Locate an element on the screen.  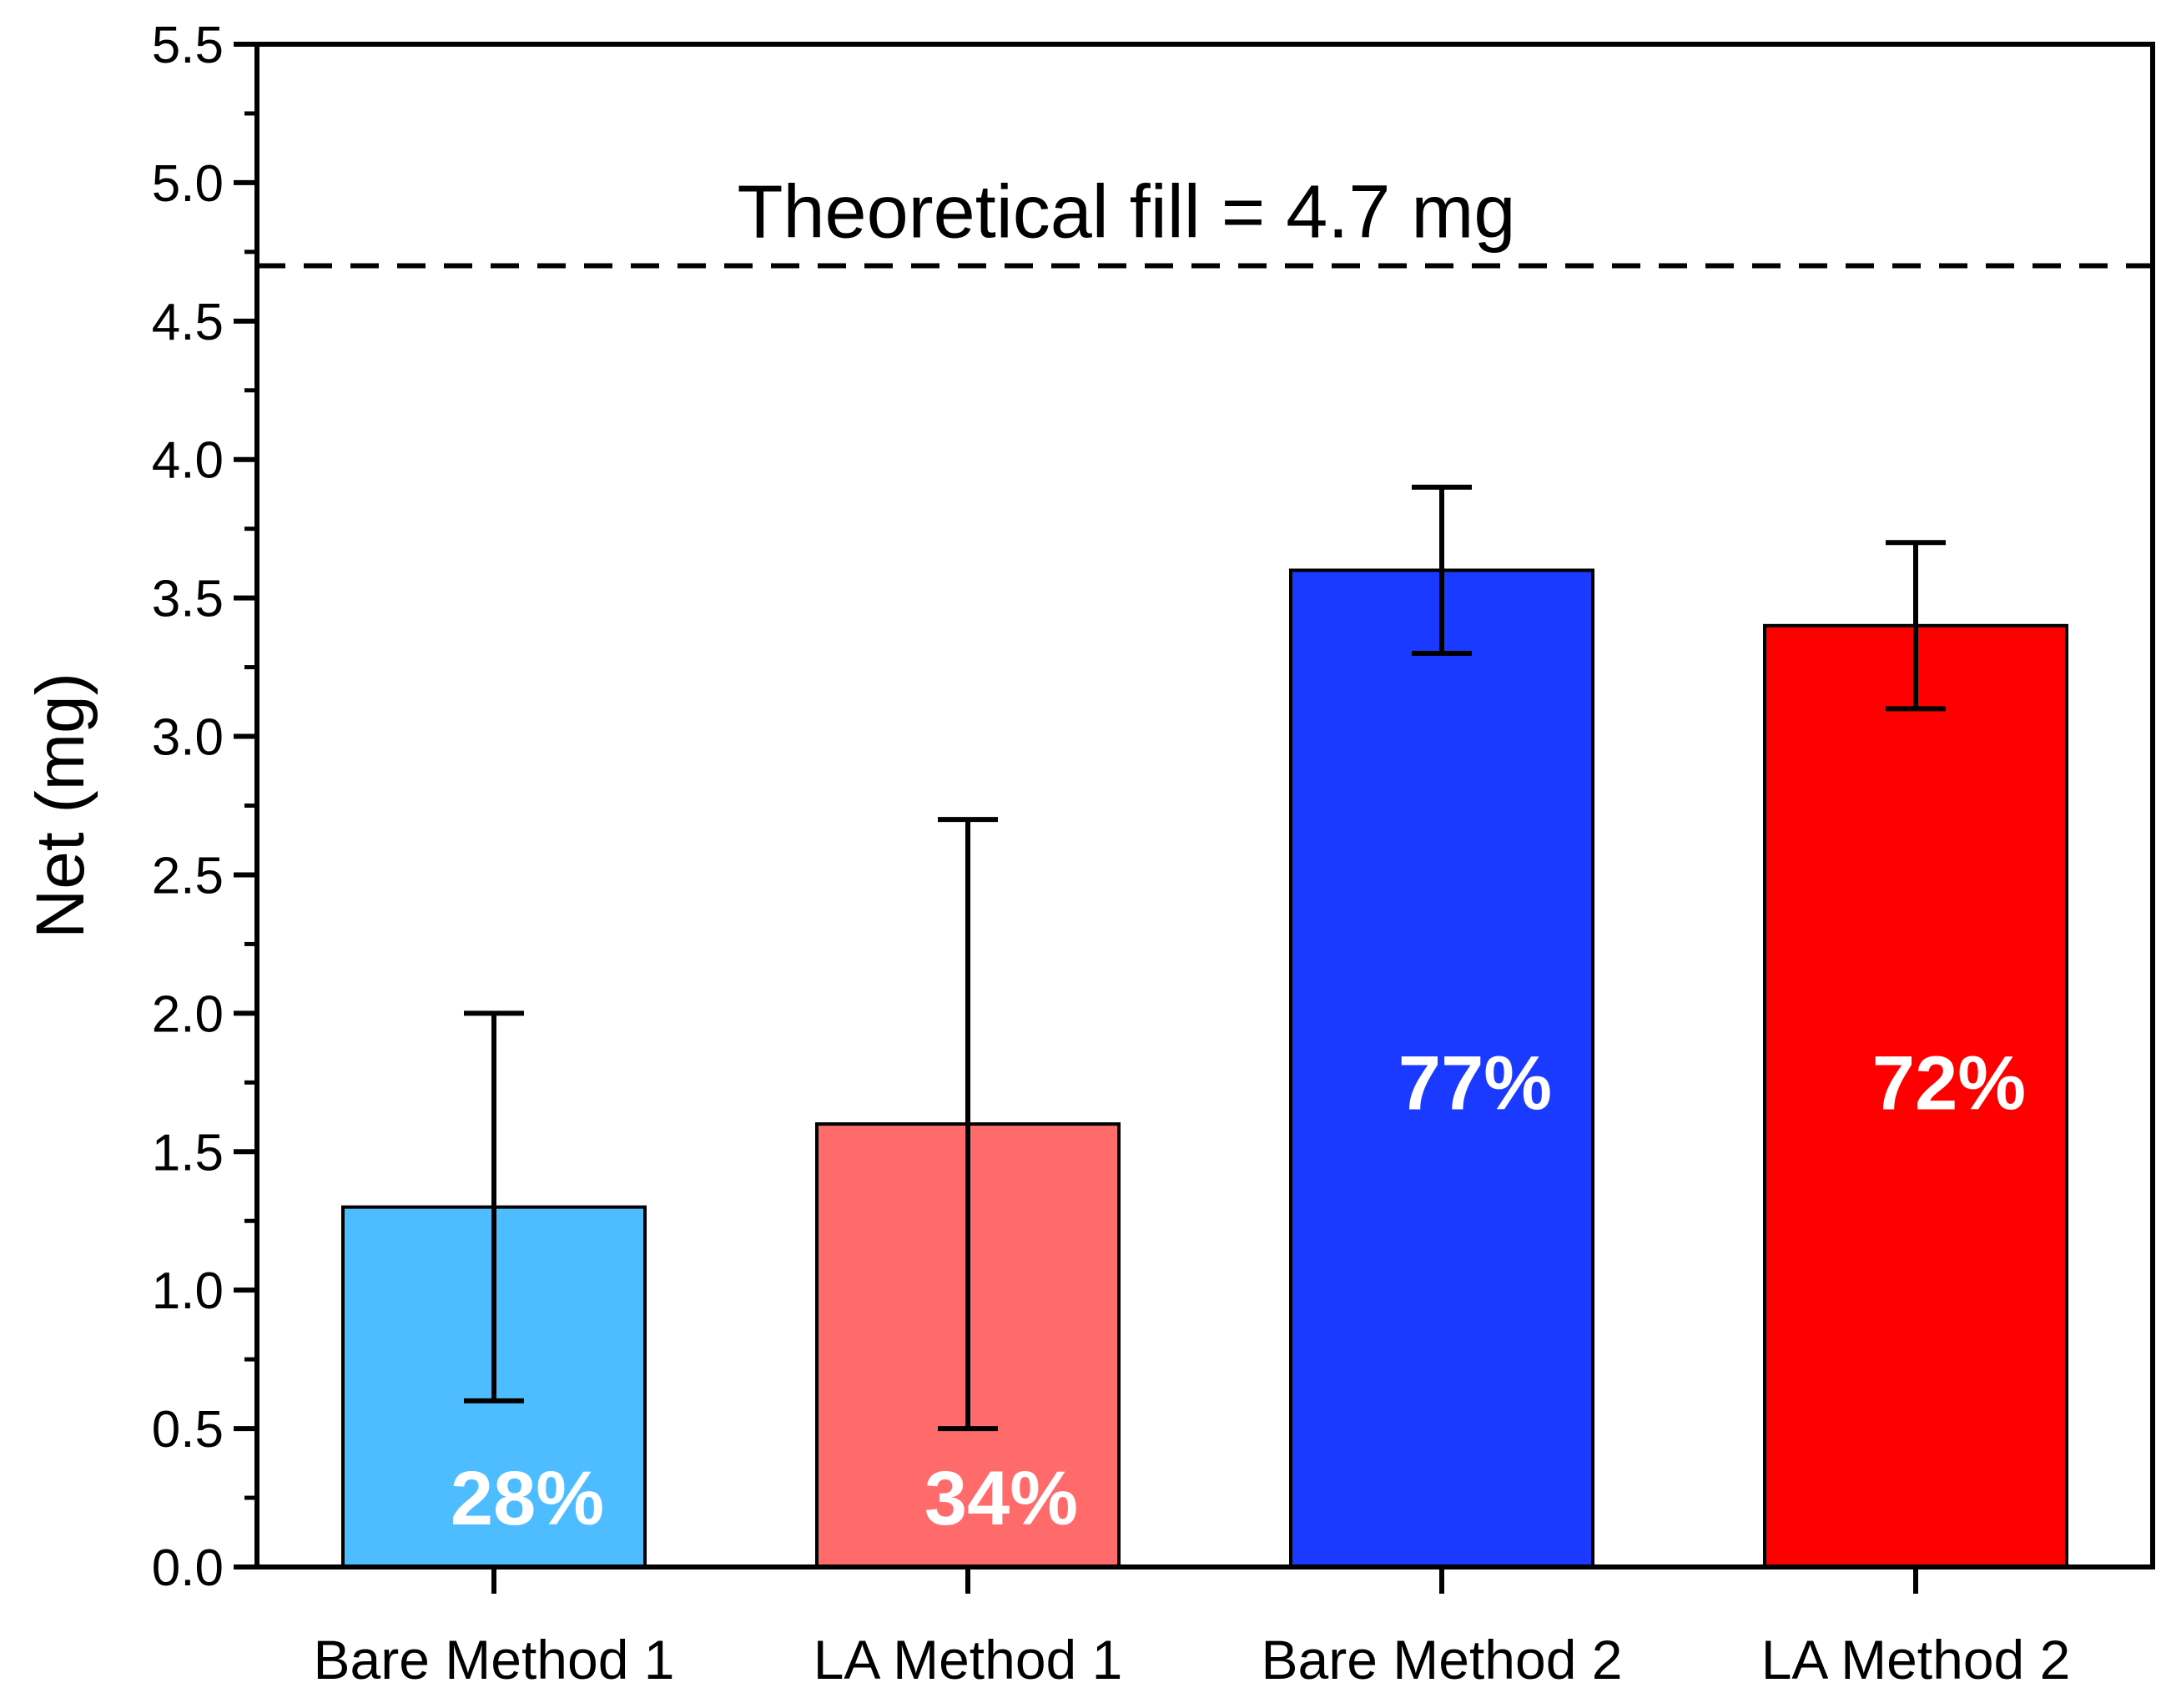
y-tick-label: 1.5 is located at coordinates (188, 1152).